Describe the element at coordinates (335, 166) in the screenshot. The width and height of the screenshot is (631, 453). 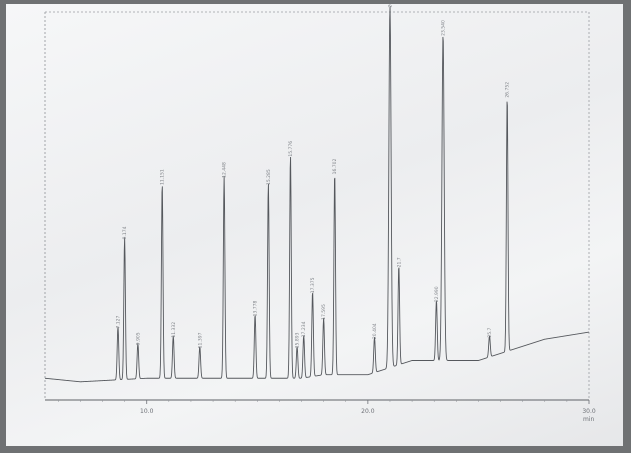
I see `peak-label-14: 16.702` at that location.